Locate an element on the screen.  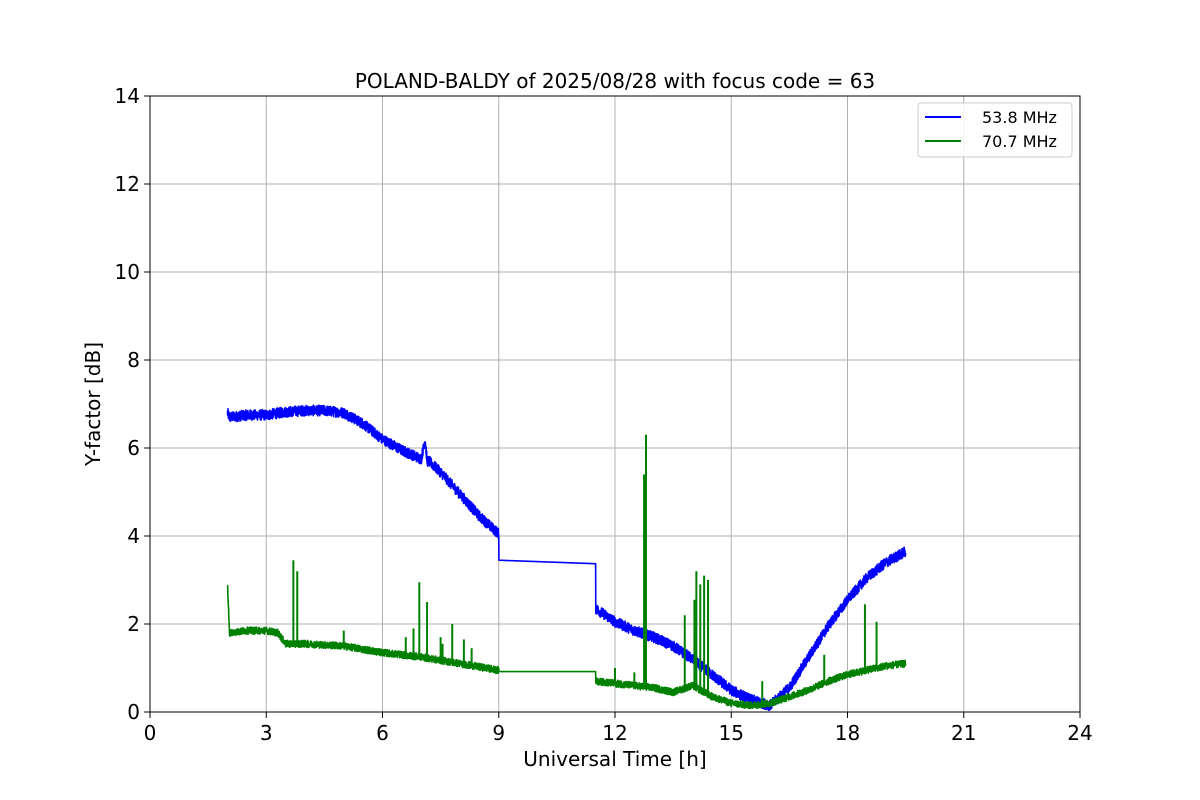
y-tick-label: 0 is located at coordinates (133, 712).